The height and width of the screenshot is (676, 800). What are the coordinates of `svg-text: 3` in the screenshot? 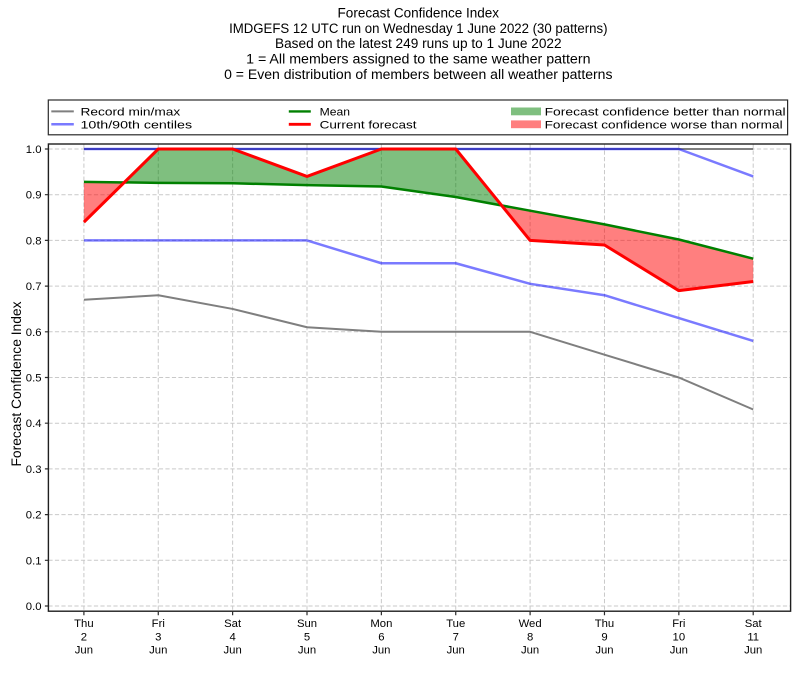 It's located at (158, 637).